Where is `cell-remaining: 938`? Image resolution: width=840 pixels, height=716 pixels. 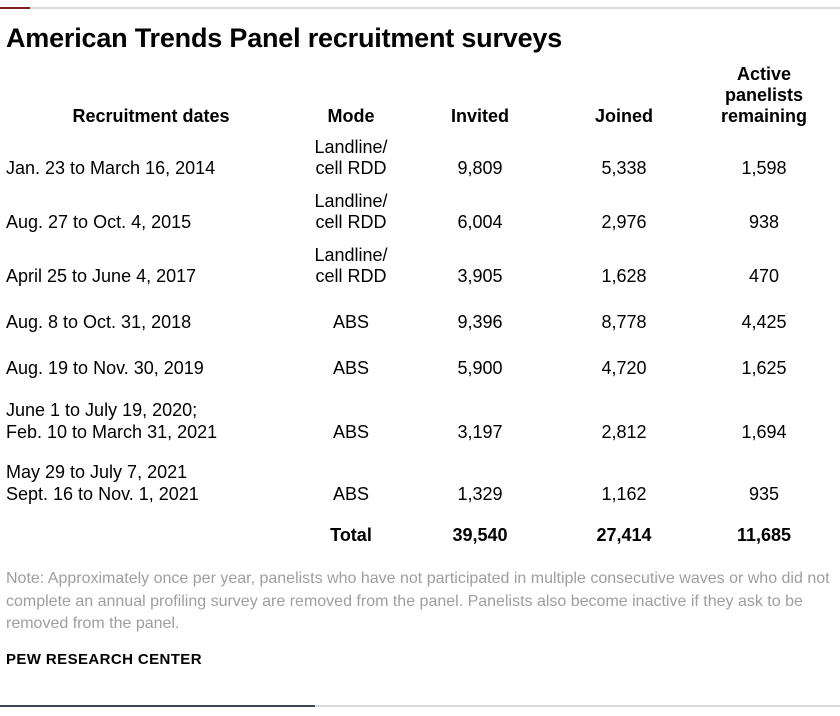
cell-remaining: 938 is located at coordinates (764, 222).